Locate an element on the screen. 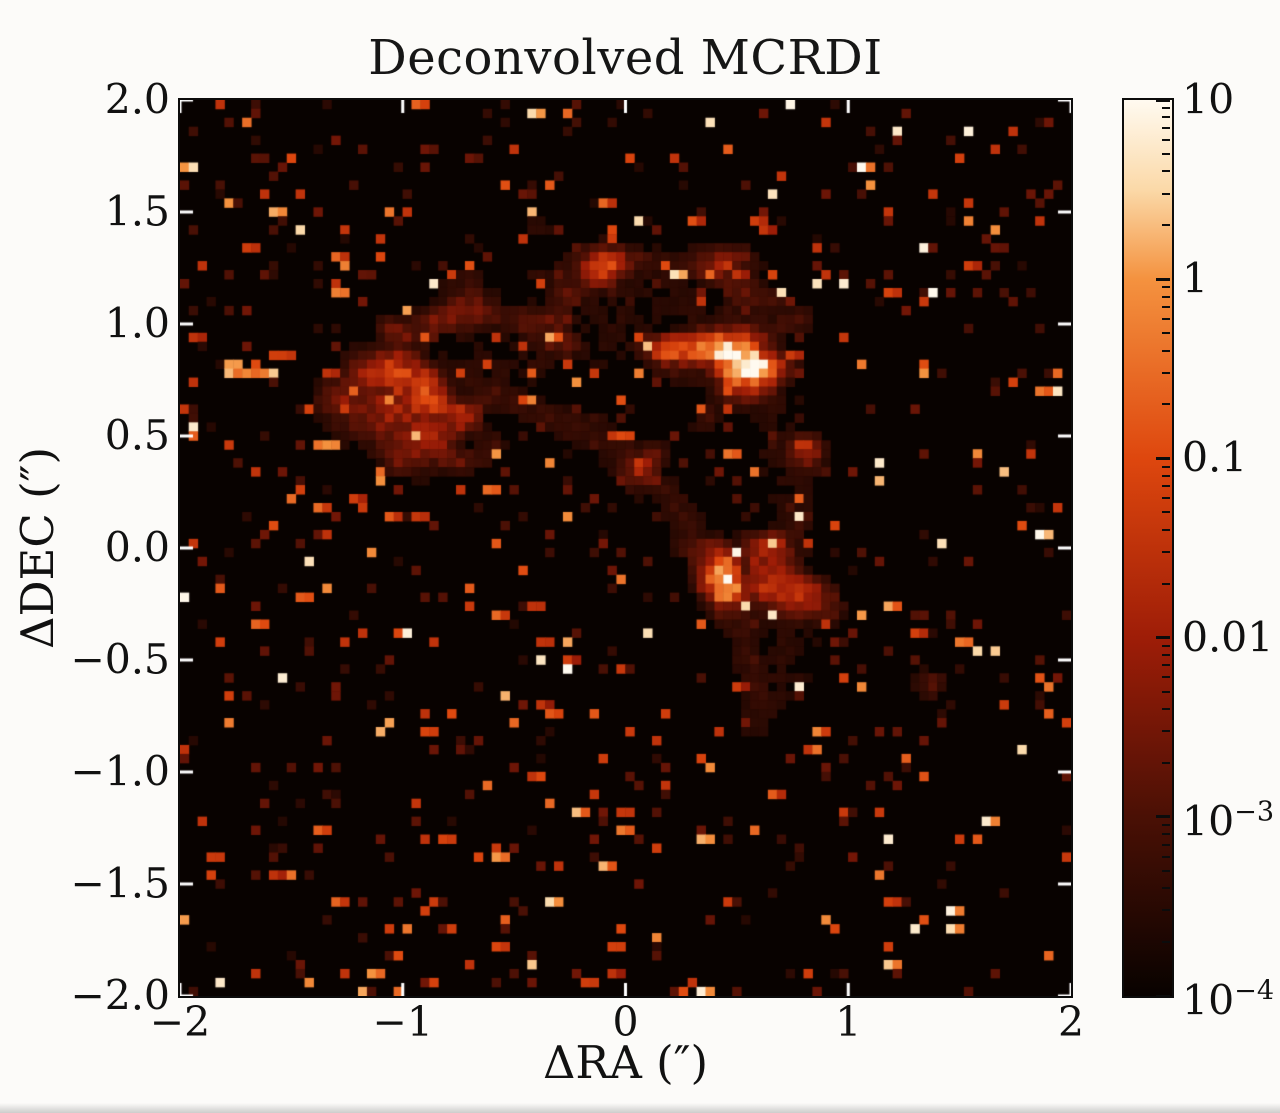 This screenshot has height=1113, width=1280. colorbar-gradient is located at coordinates (1148, 548).